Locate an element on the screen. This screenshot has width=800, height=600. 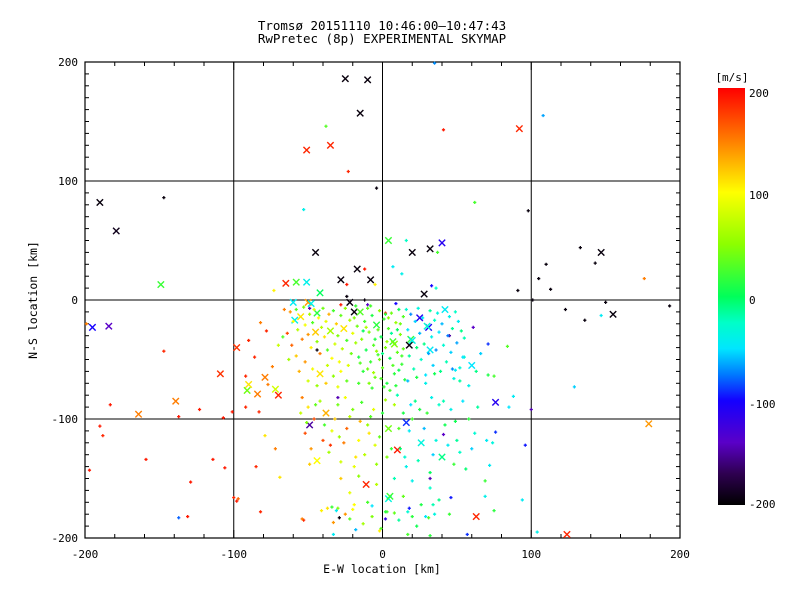
colorbar-tick-label: 200 is located at coordinates (759, 93).